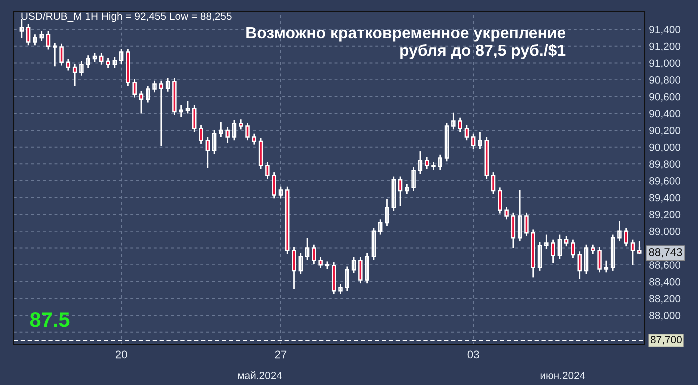  I want to click on y-tick-label: 88,000, so click(665, 316).